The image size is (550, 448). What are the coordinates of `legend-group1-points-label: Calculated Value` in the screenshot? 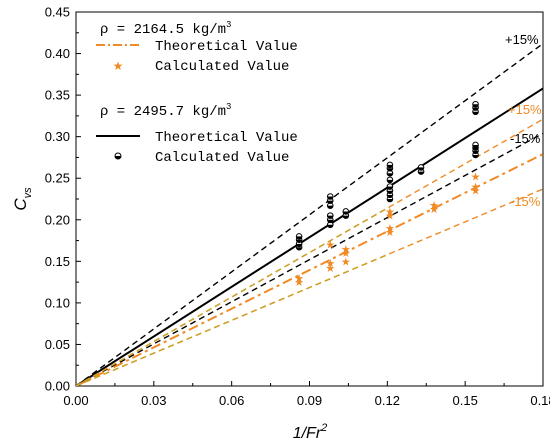 It's located at (222, 67).